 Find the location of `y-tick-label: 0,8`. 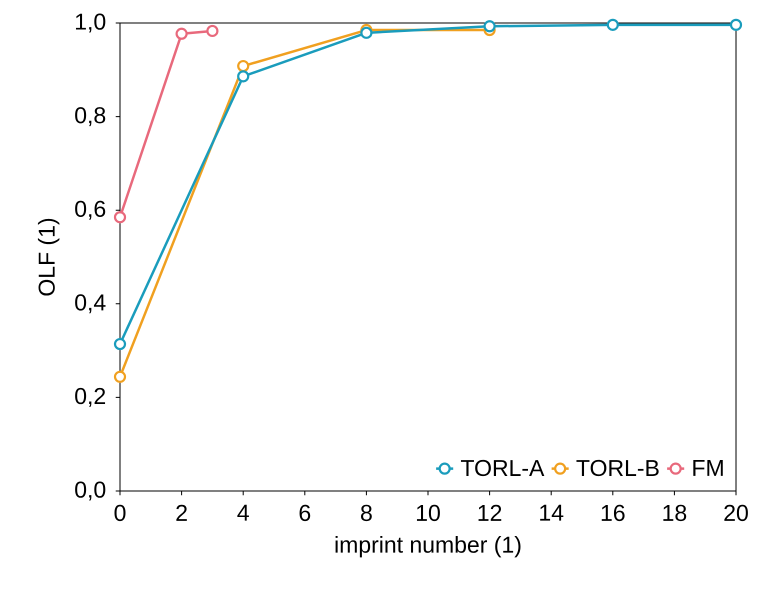

y-tick-label: 0,8 is located at coordinates (90, 116).